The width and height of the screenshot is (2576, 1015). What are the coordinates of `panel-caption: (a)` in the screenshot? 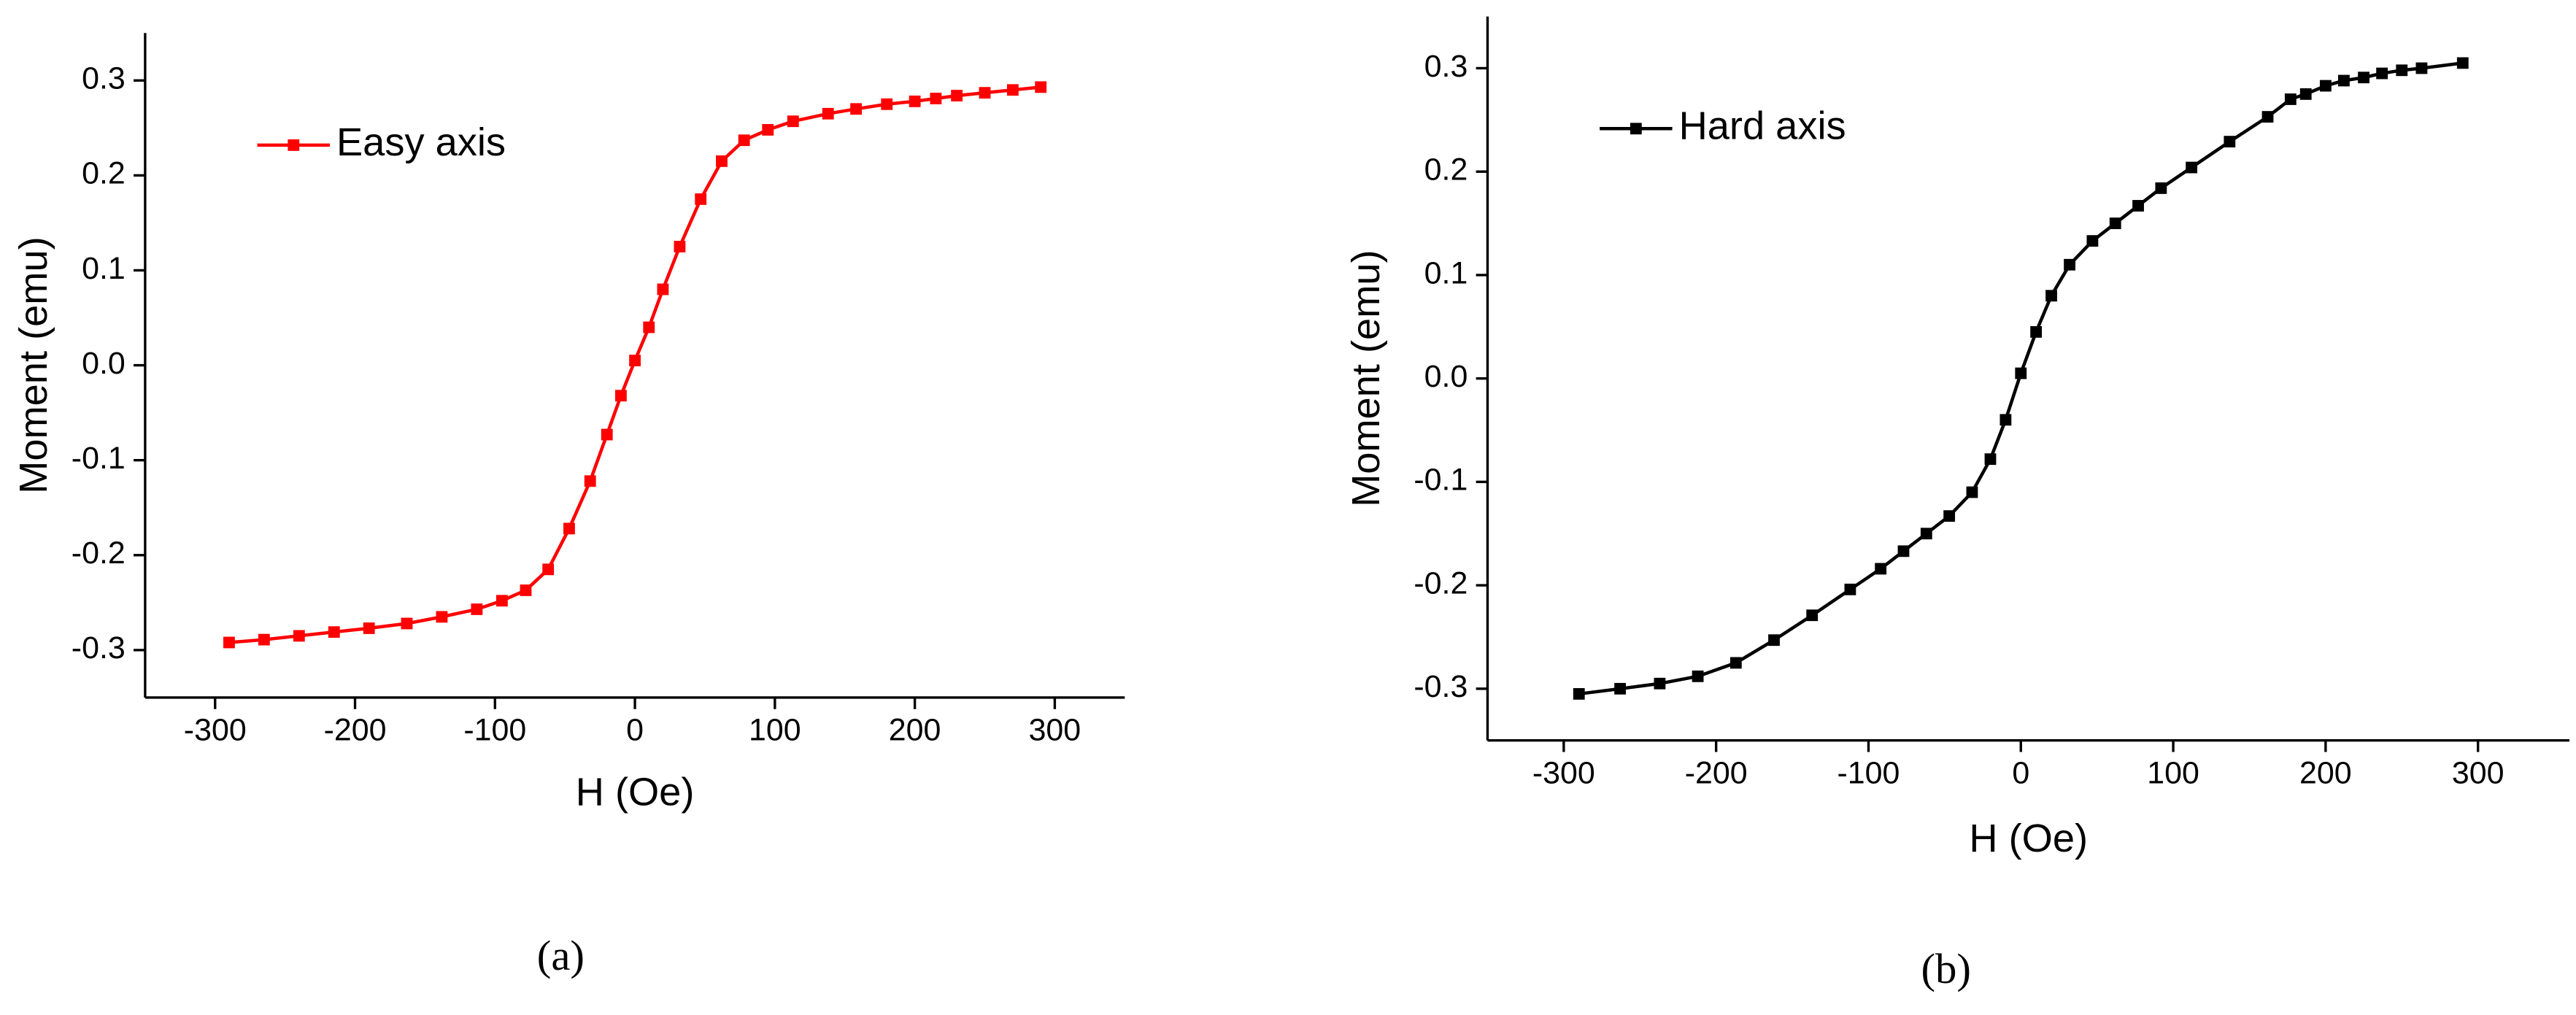 It's located at (561, 955).